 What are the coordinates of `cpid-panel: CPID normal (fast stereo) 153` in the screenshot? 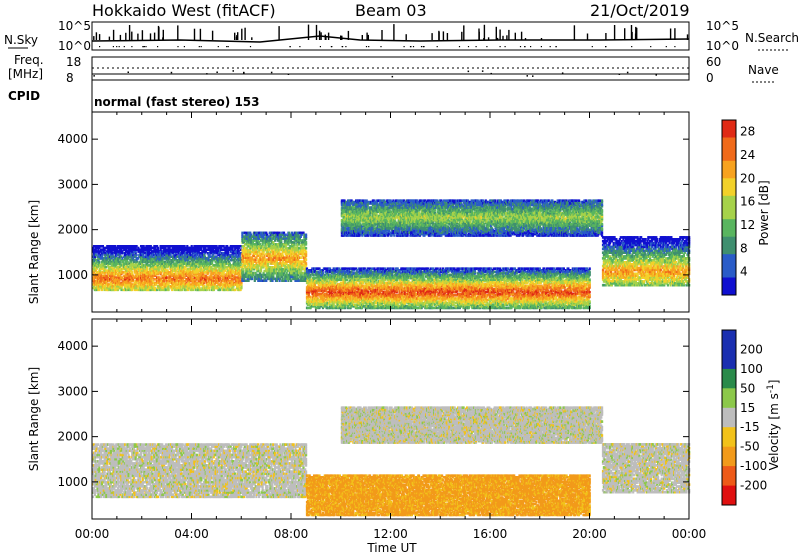 It's located at (134, 96).